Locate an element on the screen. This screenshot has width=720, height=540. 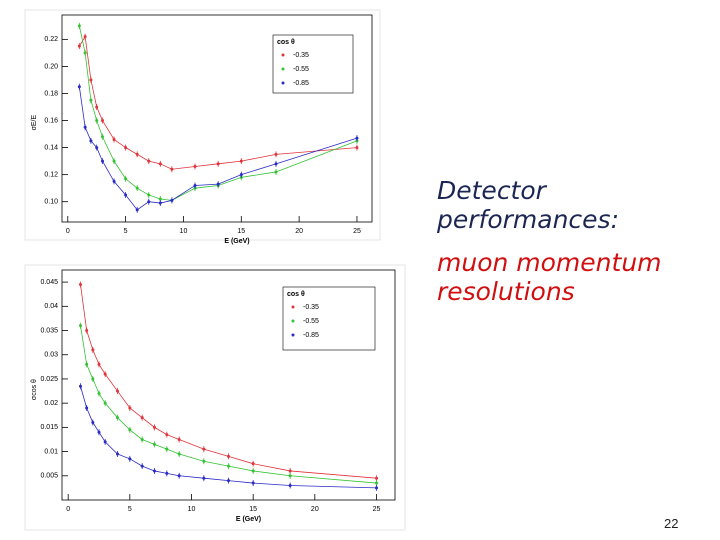
y-axis-label: σcos θ is located at coordinates (34, 389).